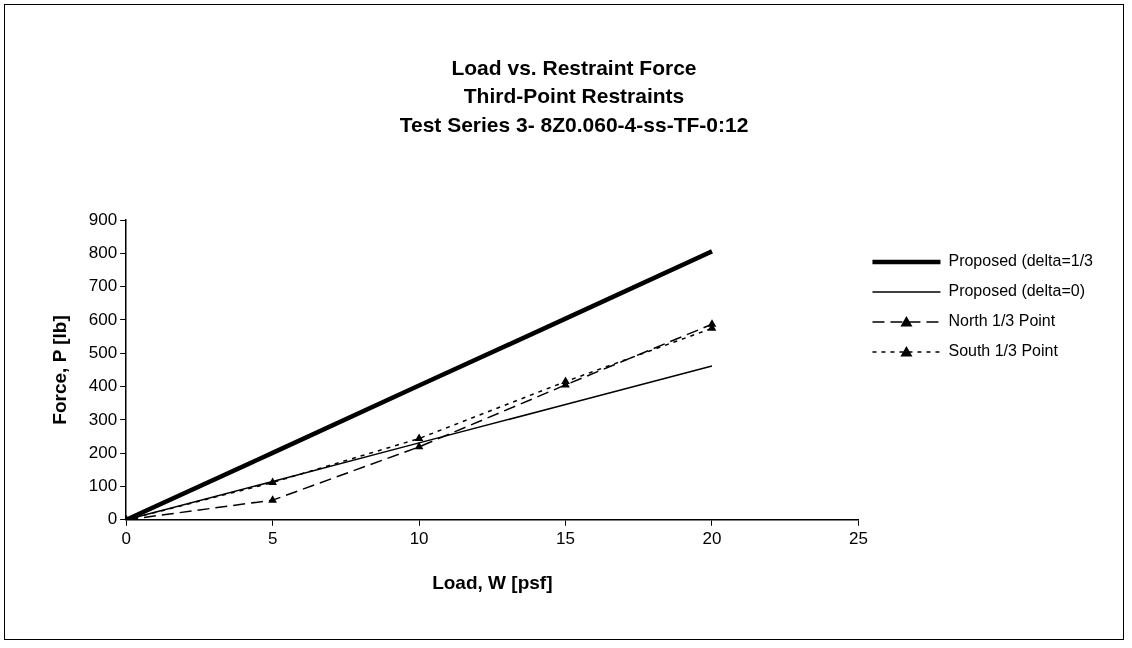 The width and height of the screenshot is (1132, 648). What do you see at coordinates (565, 538) in the screenshot?
I see `x-tick-label: 15` at bounding box center [565, 538].